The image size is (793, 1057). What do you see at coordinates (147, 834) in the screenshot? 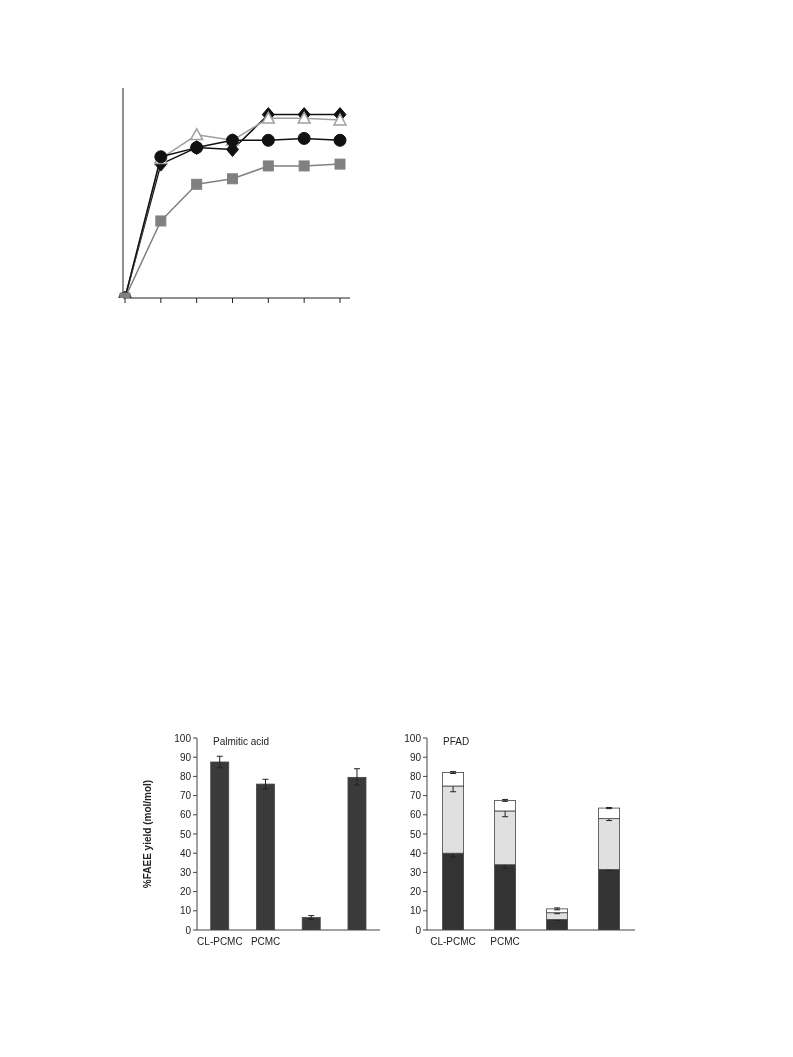
I see `y-axis-title: %FAEE yield (mol/mol)` at bounding box center [147, 834].